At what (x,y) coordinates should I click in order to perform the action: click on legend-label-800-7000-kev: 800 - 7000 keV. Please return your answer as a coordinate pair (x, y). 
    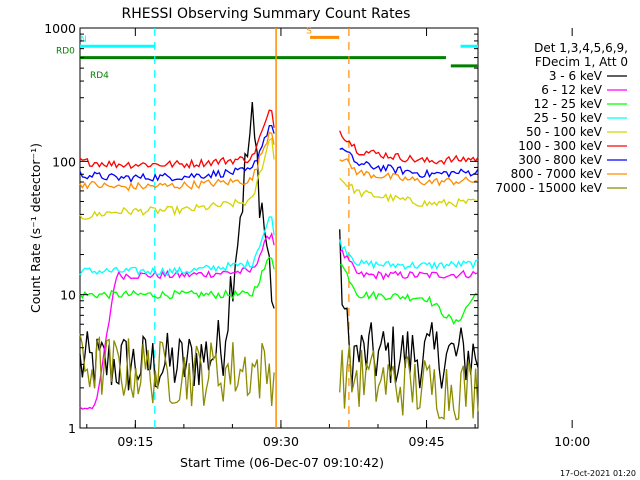
    Looking at the image, I should click on (557, 174).